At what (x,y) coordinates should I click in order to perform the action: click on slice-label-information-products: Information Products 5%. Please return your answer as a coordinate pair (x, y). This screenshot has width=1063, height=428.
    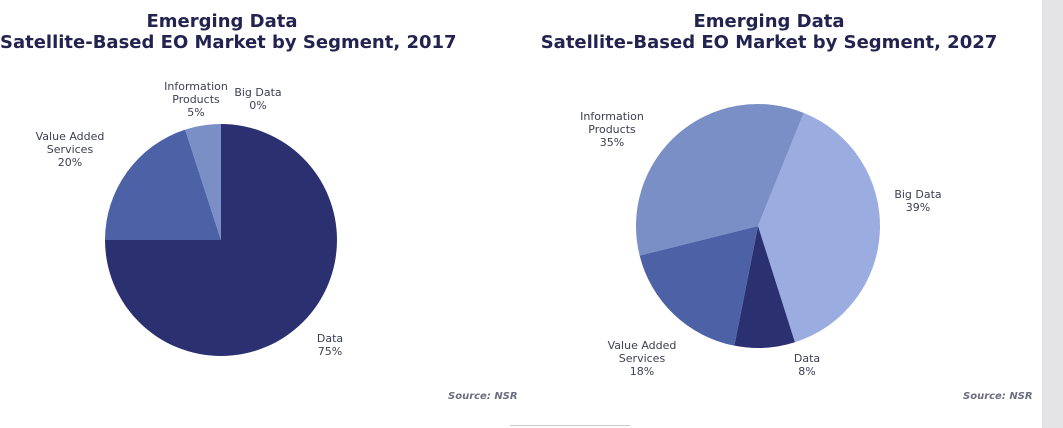
    Looking at the image, I should click on (196, 99).